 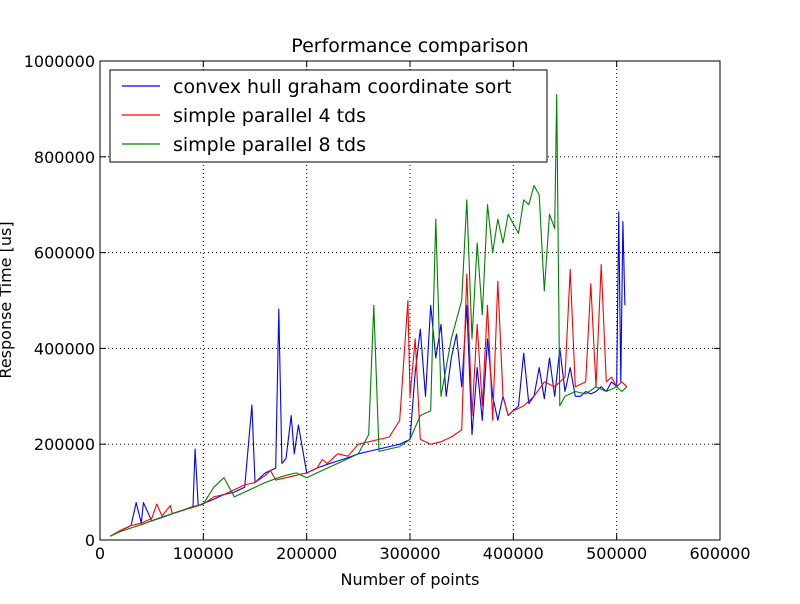 I want to click on x-tick-label: 500000, so click(x=616, y=553).